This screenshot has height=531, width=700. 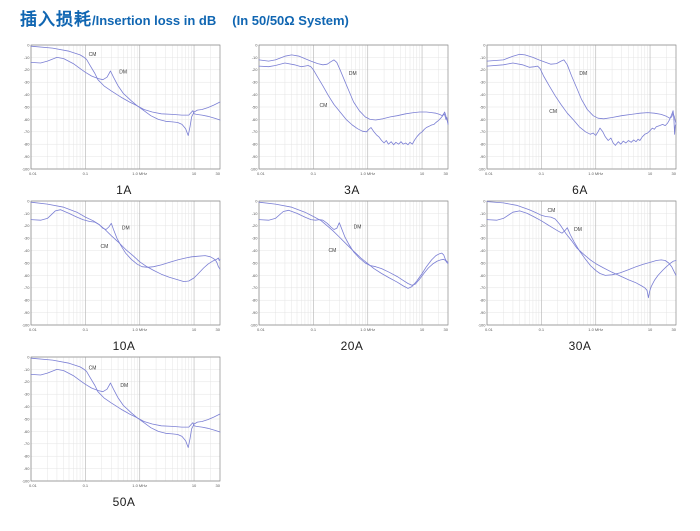 I want to click on chart-title-20a: 20A, so click(x=352, y=346).